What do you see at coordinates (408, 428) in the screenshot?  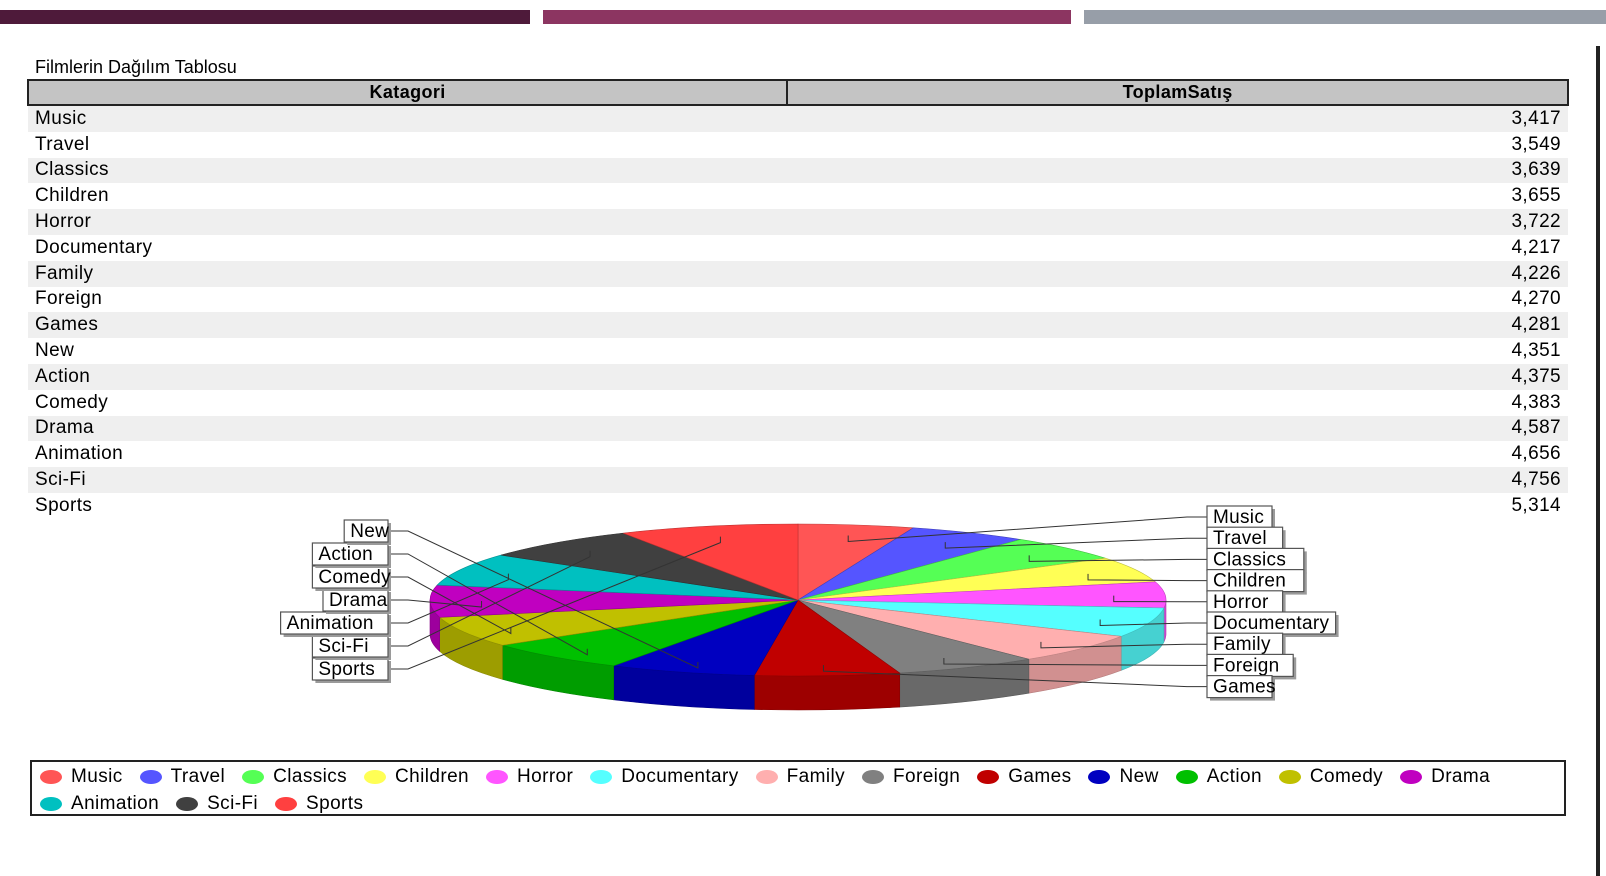 I see `category-cell: Drama` at bounding box center [408, 428].